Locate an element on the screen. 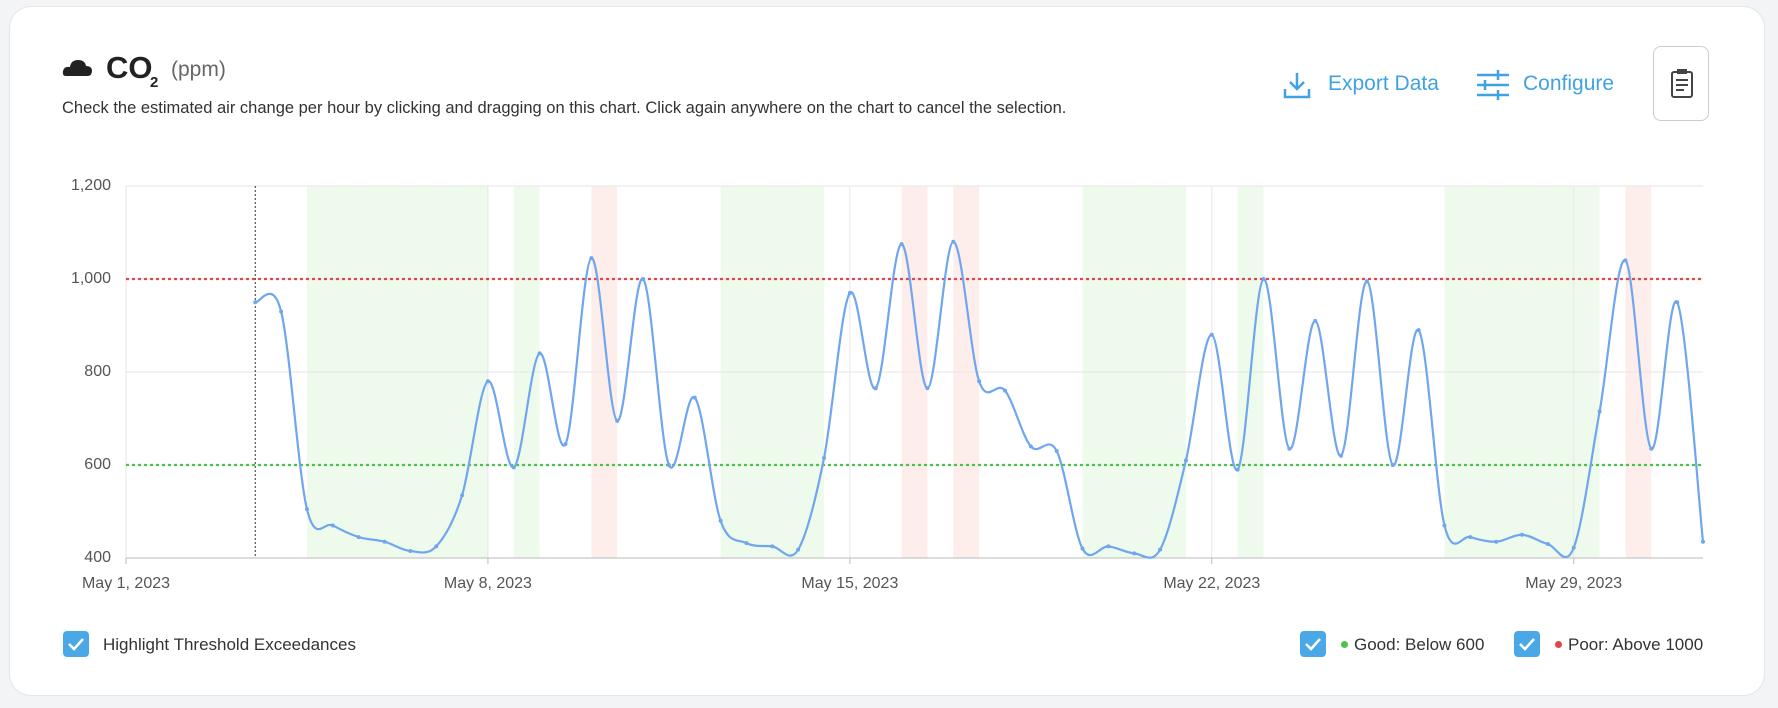 The height and width of the screenshot is (708, 1778). title-subscript: 2 is located at coordinates (154, 82).